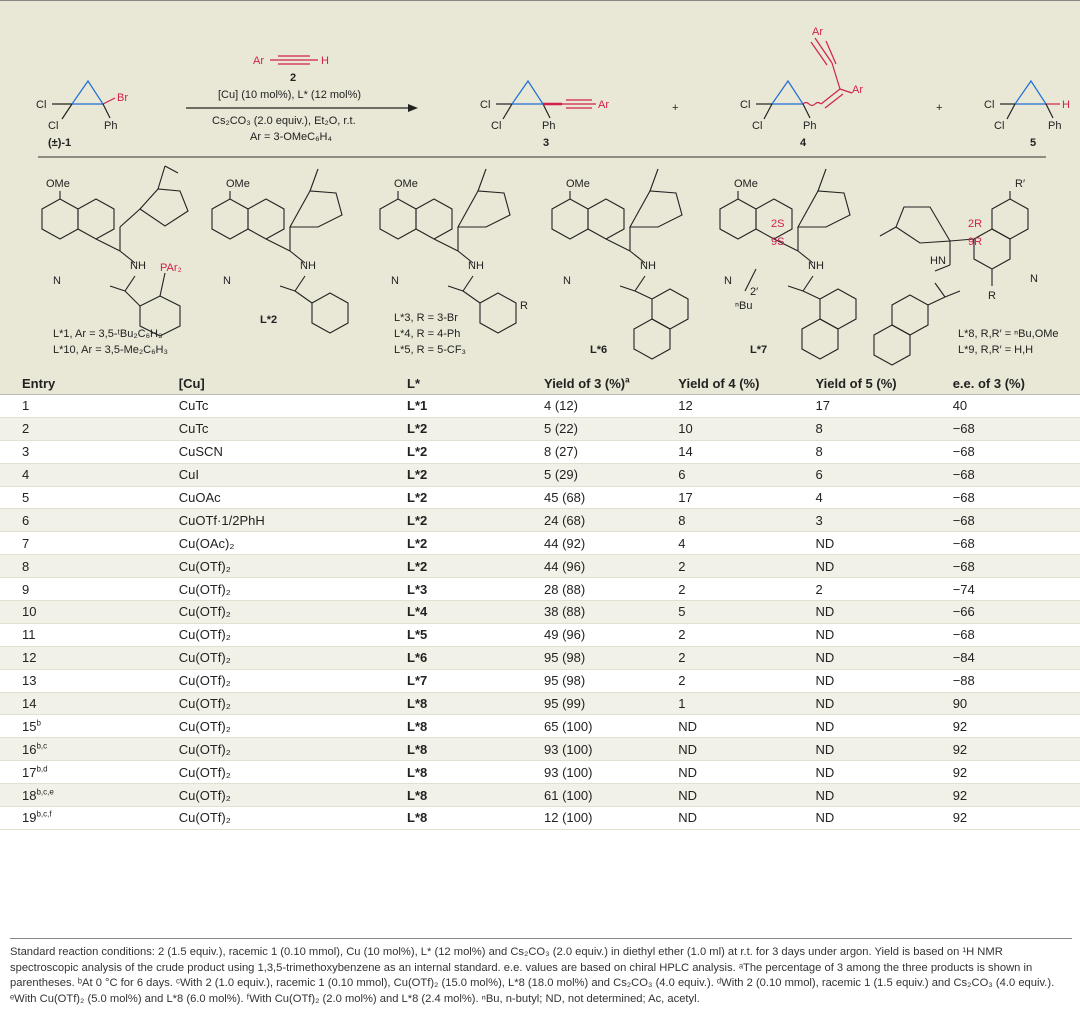 The image size is (1080, 1024). I want to click on entry-number: 4, so click(26, 475).